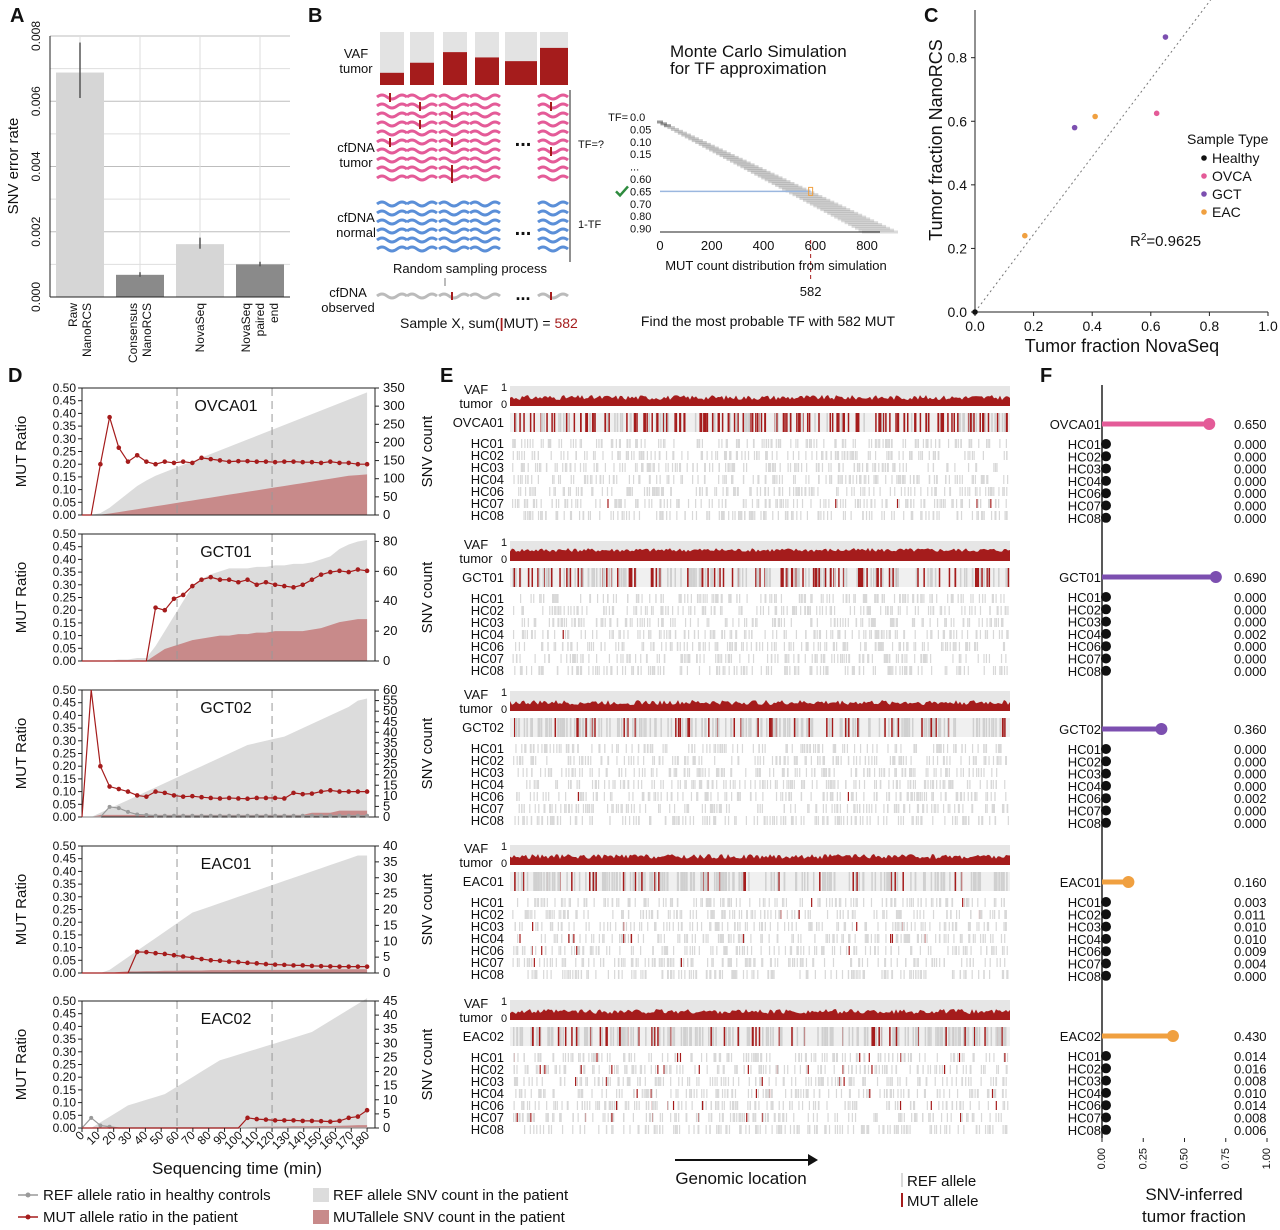 This screenshot has height=1230, width=1280. I want to click on d-count-tick-label: 0, so click(386, 660).